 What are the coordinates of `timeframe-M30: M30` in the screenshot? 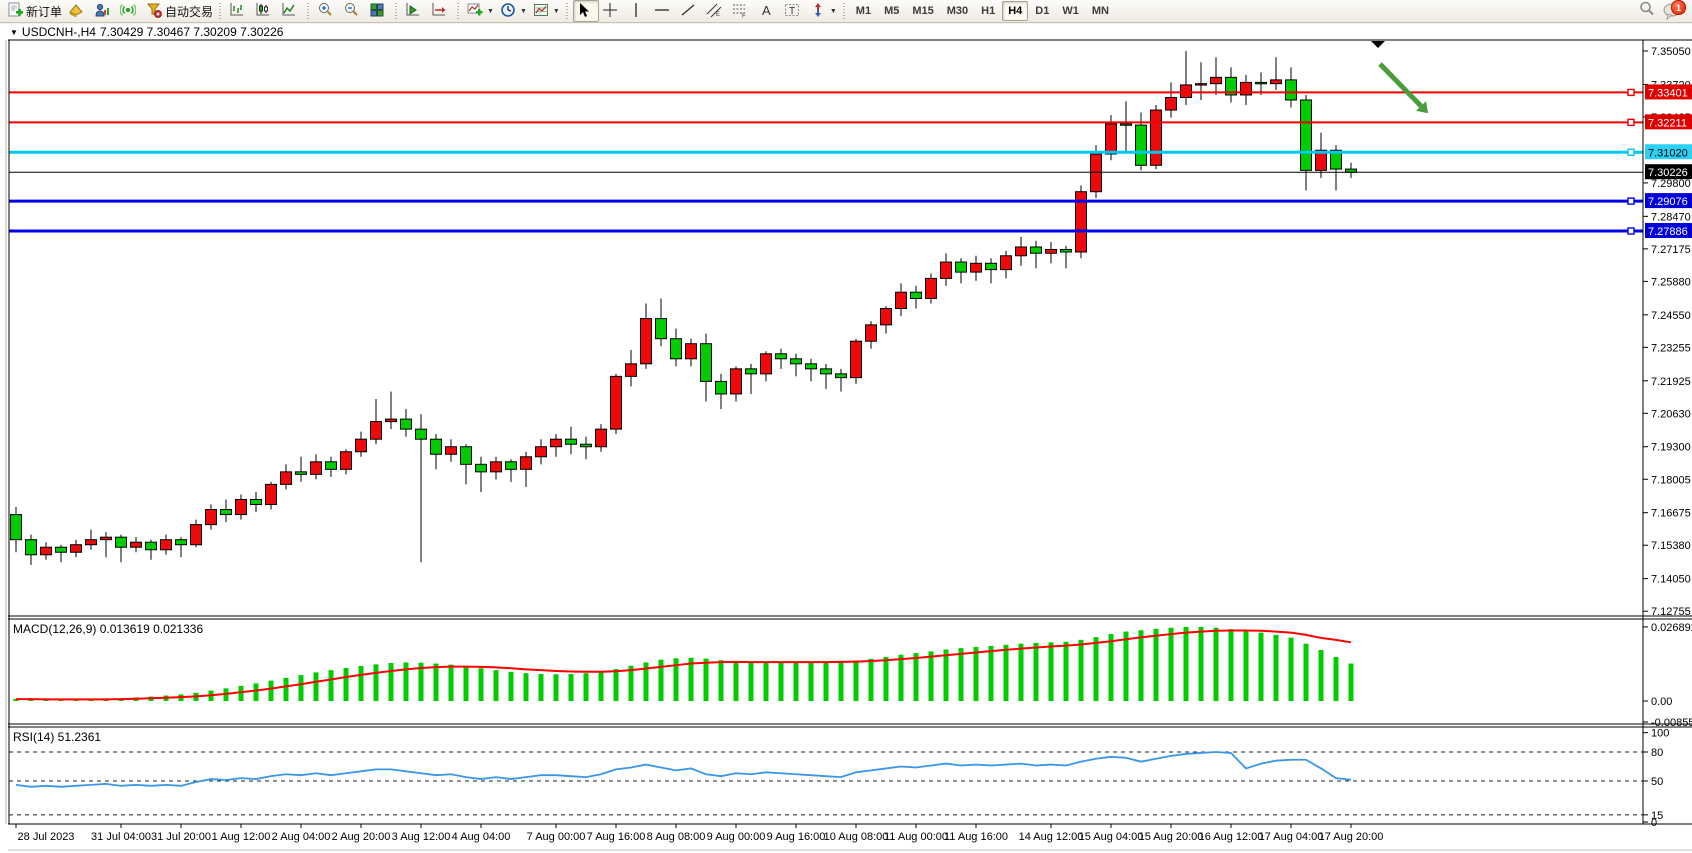 It's located at (957, 11).